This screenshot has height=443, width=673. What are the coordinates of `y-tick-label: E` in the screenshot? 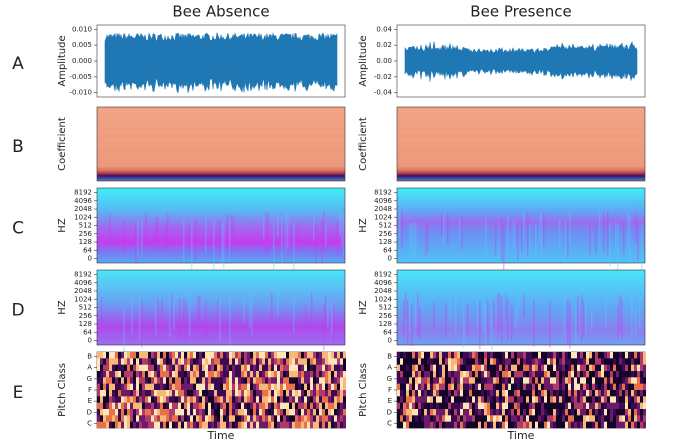 It's located at (390, 401).